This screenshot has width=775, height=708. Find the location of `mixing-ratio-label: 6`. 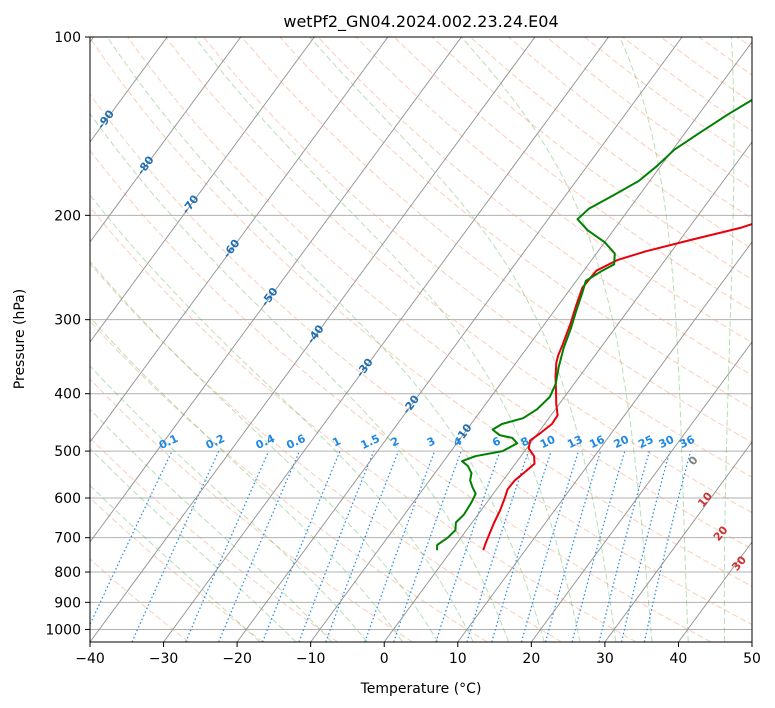

mixing-ratio-label: 6 is located at coordinates (496, 441).